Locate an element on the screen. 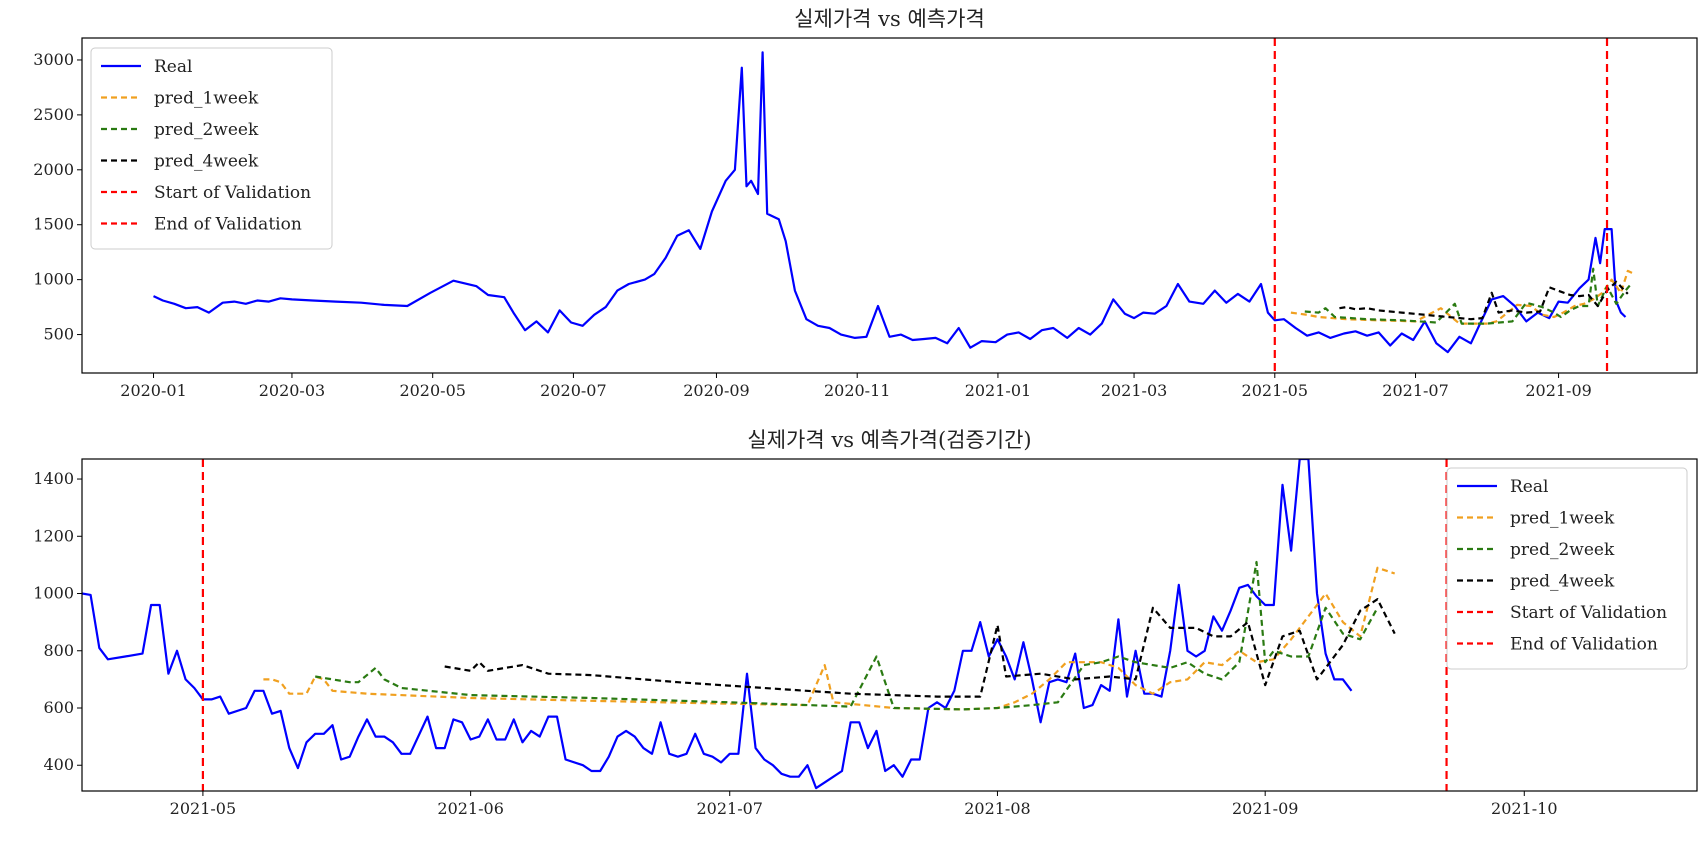 The height and width of the screenshot is (846, 1706). x-tick-label: 2020-07 is located at coordinates (573, 390).